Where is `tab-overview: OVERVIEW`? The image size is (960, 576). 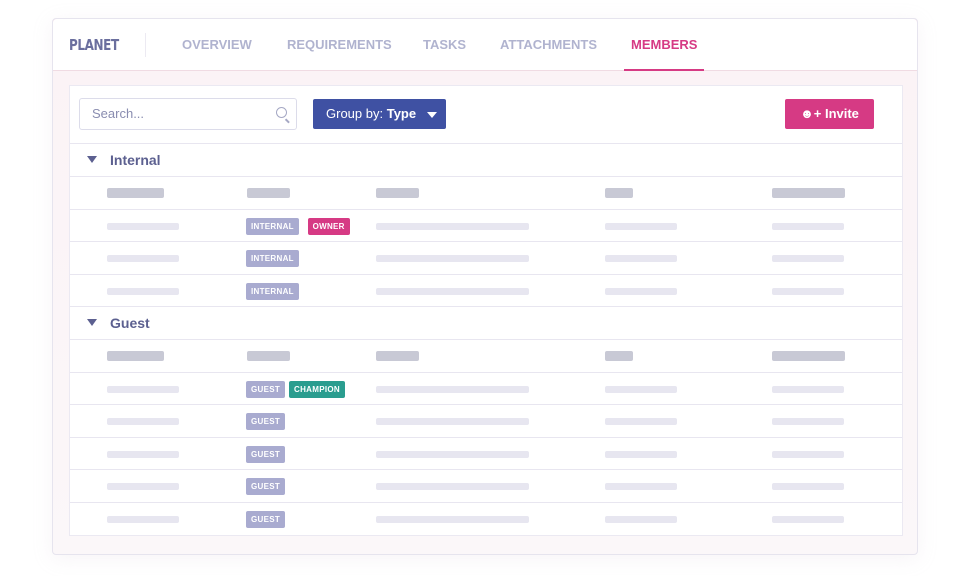
tab-overview: OVERVIEW is located at coordinates (217, 44).